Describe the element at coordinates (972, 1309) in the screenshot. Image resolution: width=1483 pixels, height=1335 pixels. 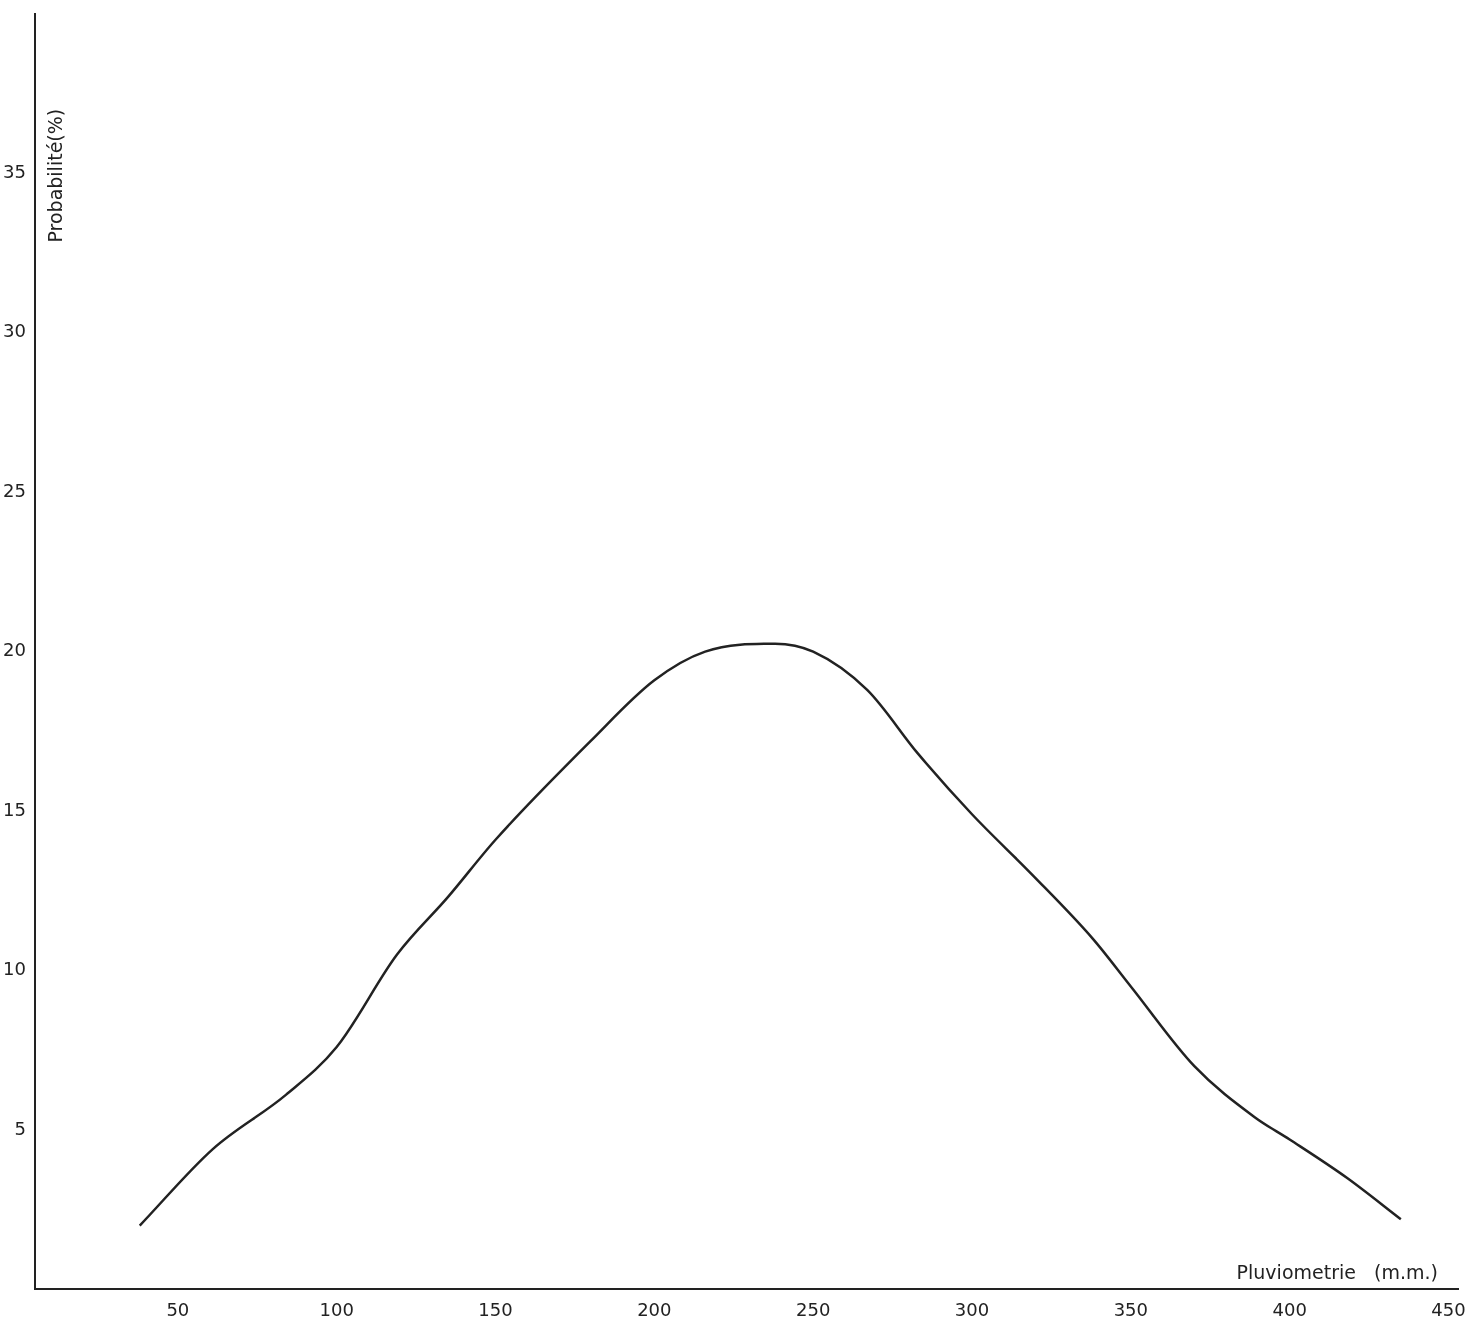
I see `x-tick-label: 300` at that location.